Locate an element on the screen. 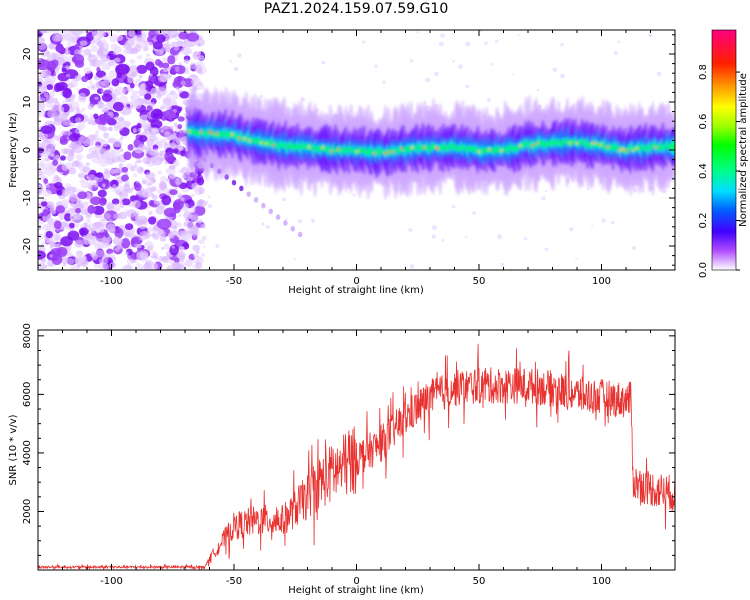 Image resolution: width=750 pixels, height=600 pixels. y-tick-label: 0 is located at coordinates (27, 150).